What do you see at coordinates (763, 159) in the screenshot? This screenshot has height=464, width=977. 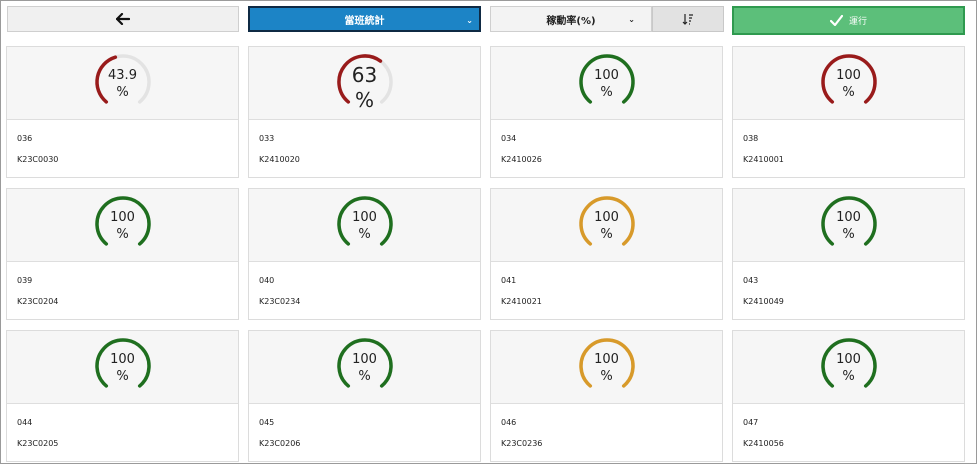 I see `machine-code: K2410001` at bounding box center [763, 159].